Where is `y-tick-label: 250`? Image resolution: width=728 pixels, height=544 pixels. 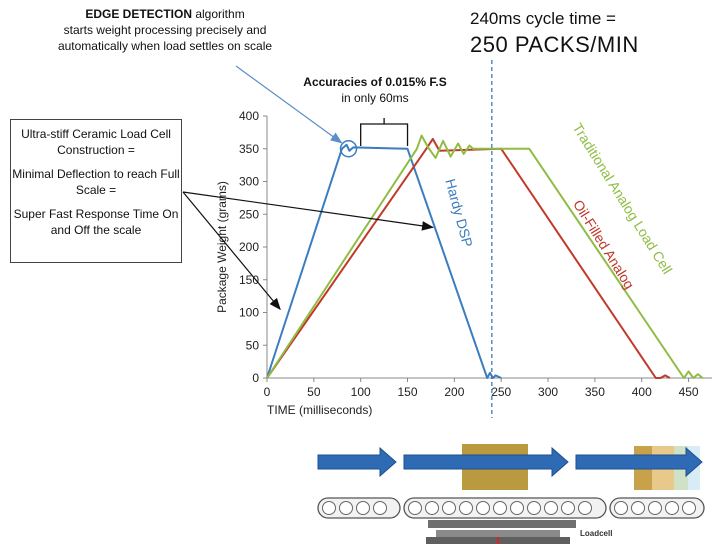
y-tick-label: 250 is located at coordinates (249, 214).